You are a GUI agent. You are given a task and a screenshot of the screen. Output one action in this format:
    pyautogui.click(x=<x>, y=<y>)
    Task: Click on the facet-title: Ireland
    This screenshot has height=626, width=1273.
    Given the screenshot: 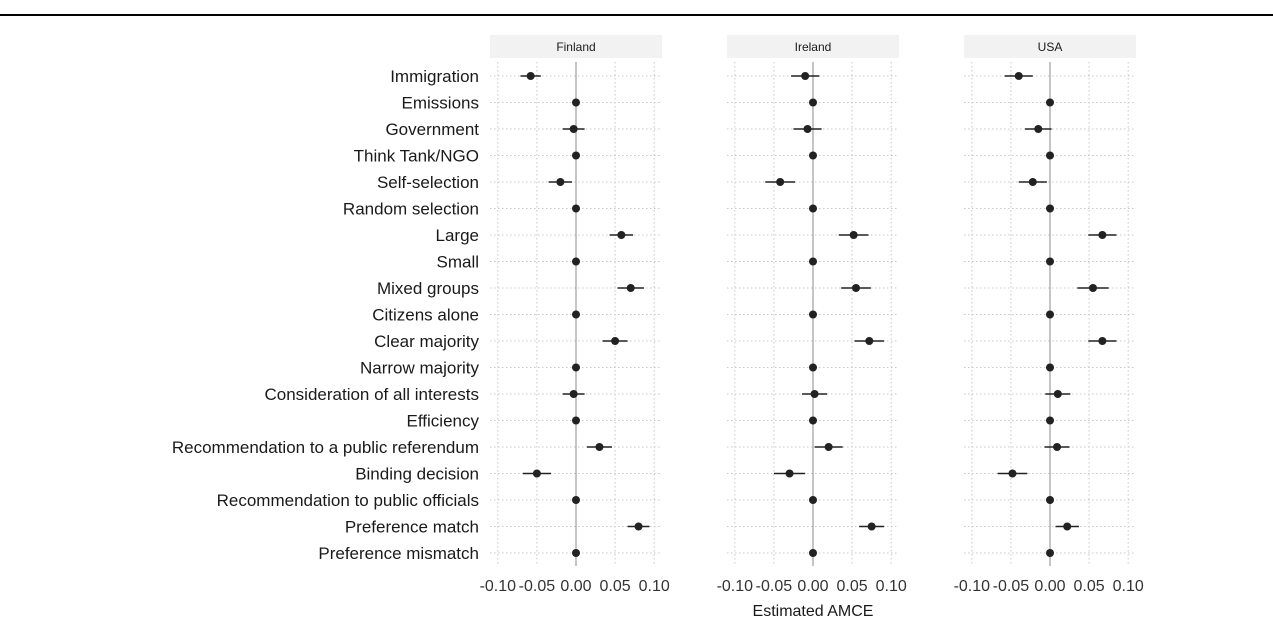 What is the action you would take?
    pyautogui.click(x=813, y=47)
    